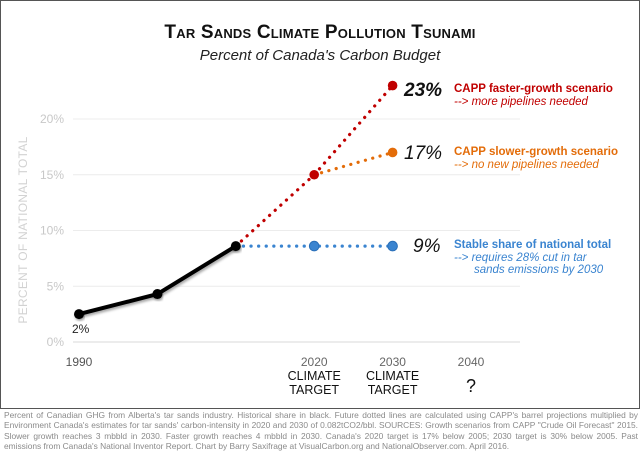 The height and width of the screenshot is (467, 640). I want to click on y-tick-label: 10%, so click(52, 231).